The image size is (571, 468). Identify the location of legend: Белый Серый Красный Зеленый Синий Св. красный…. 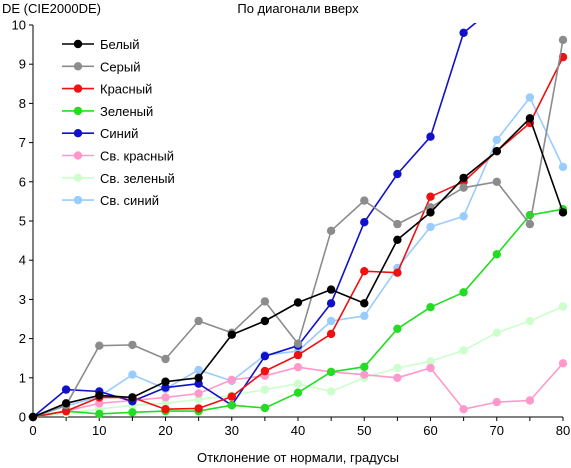
(132, 123).